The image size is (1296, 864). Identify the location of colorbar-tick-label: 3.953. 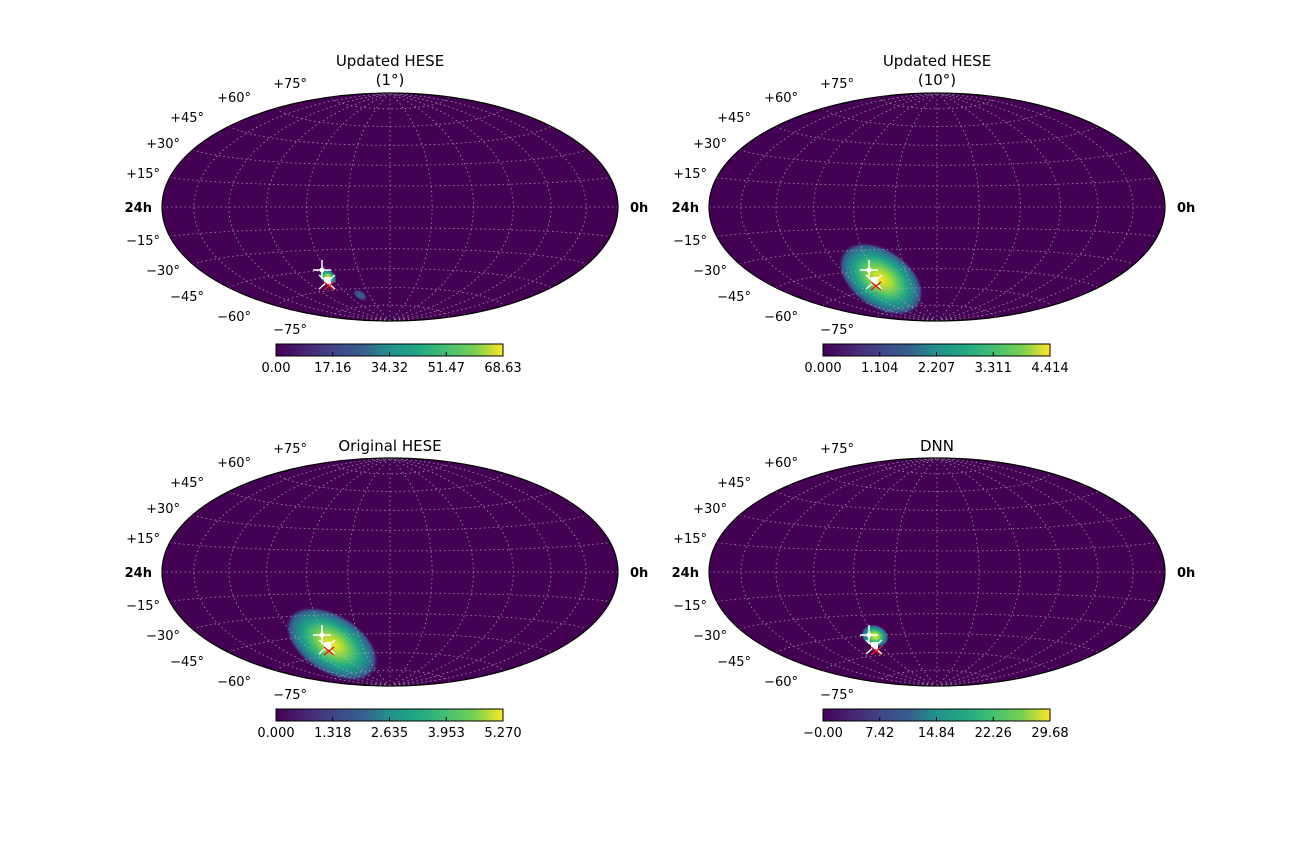
(446, 733).